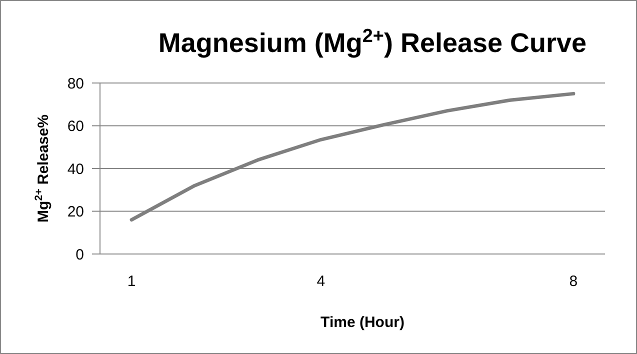 This screenshot has width=637, height=354. Describe the element at coordinates (75, 169) in the screenshot. I see `y-tick-label: 40` at that location.